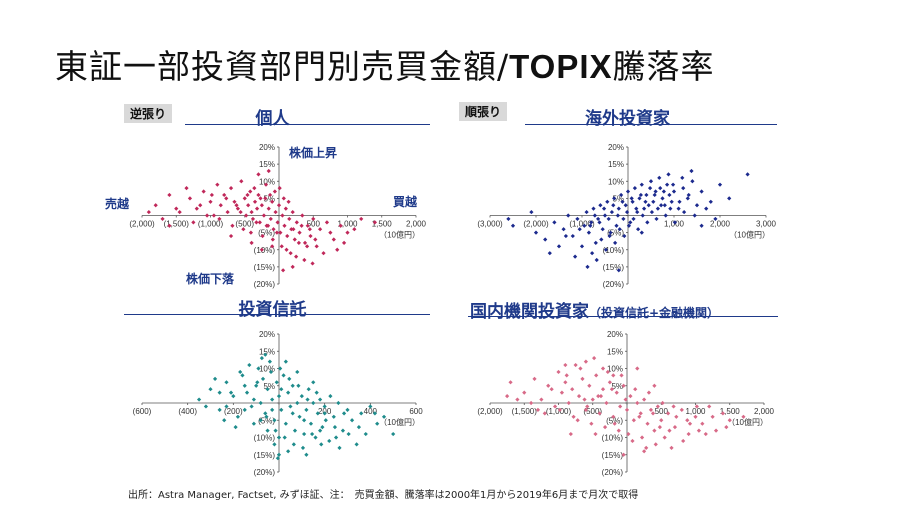 This screenshot has width=900, height=506. I want to click on tag-momentum: 順張り, so click(483, 111).